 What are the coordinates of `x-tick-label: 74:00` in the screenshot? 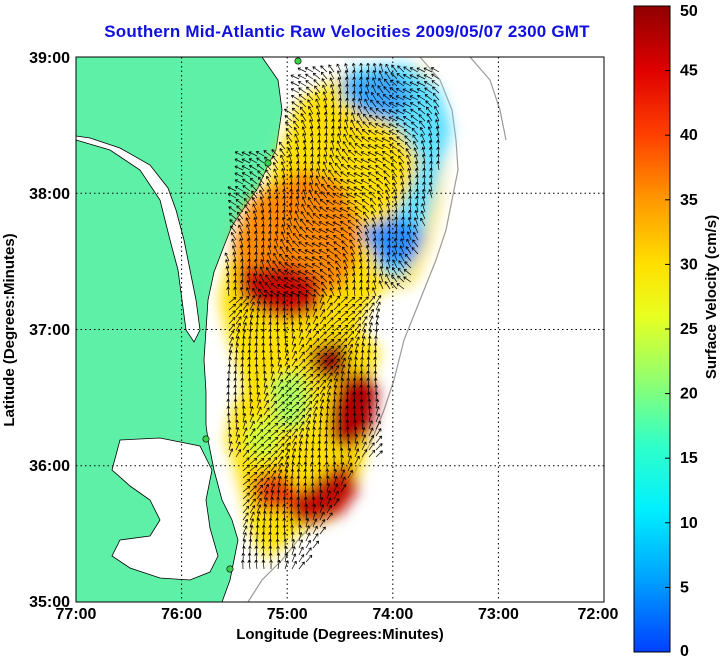 It's located at (392, 614).